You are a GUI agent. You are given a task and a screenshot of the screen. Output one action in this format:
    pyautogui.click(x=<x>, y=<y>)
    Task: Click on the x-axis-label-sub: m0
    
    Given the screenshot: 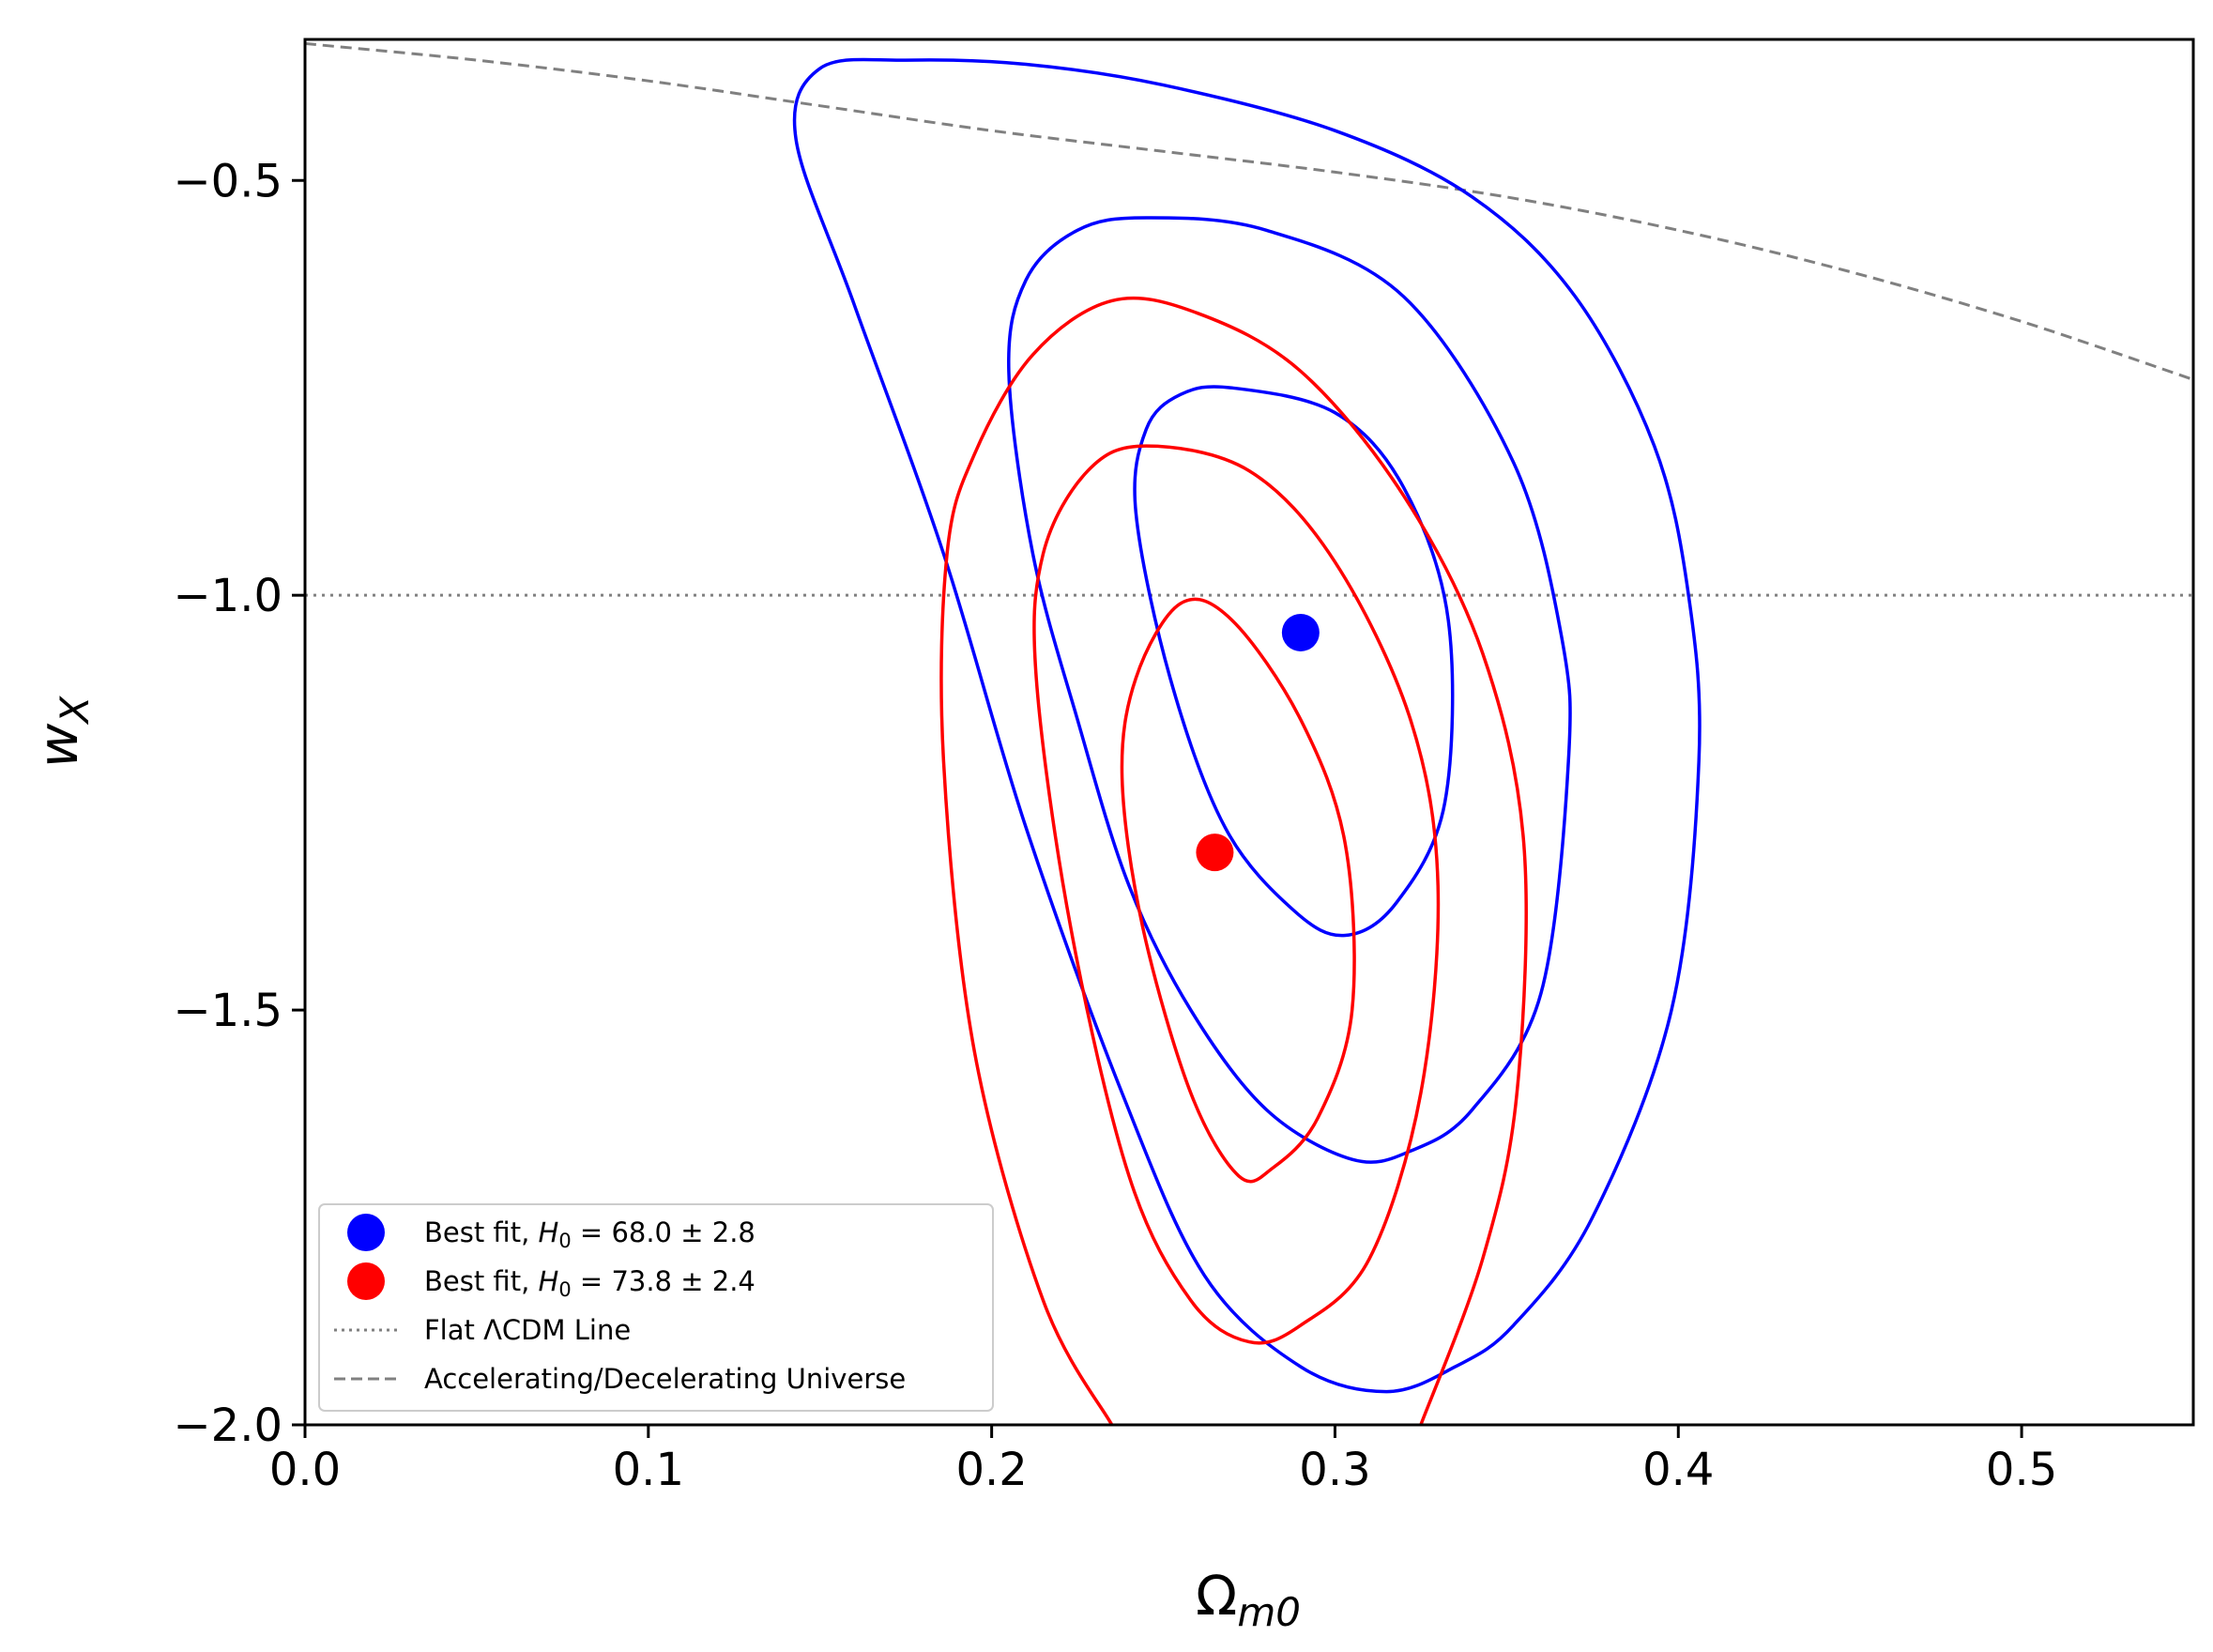 What is the action you would take?
    pyautogui.click(x=1269, y=1612)
    